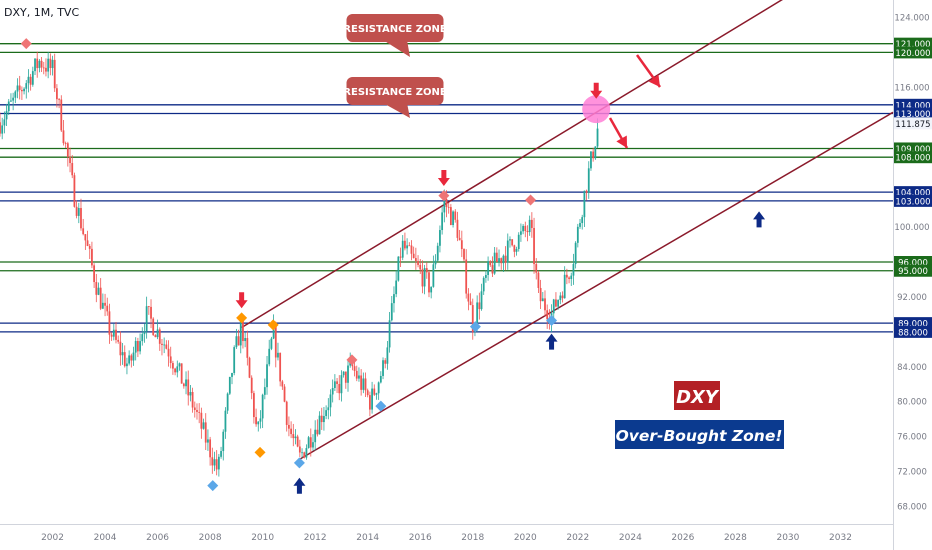  What do you see at coordinates (912, 115) in the screenshot?
I see `level-label: 113.000` at bounding box center [912, 115].